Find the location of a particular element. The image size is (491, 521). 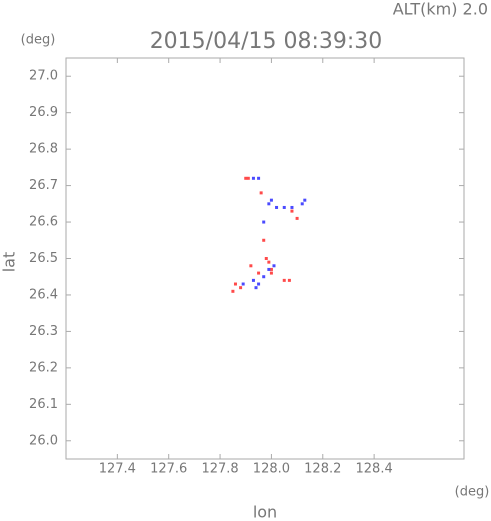

x-tick-label: 127.6 is located at coordinates (168, 469).